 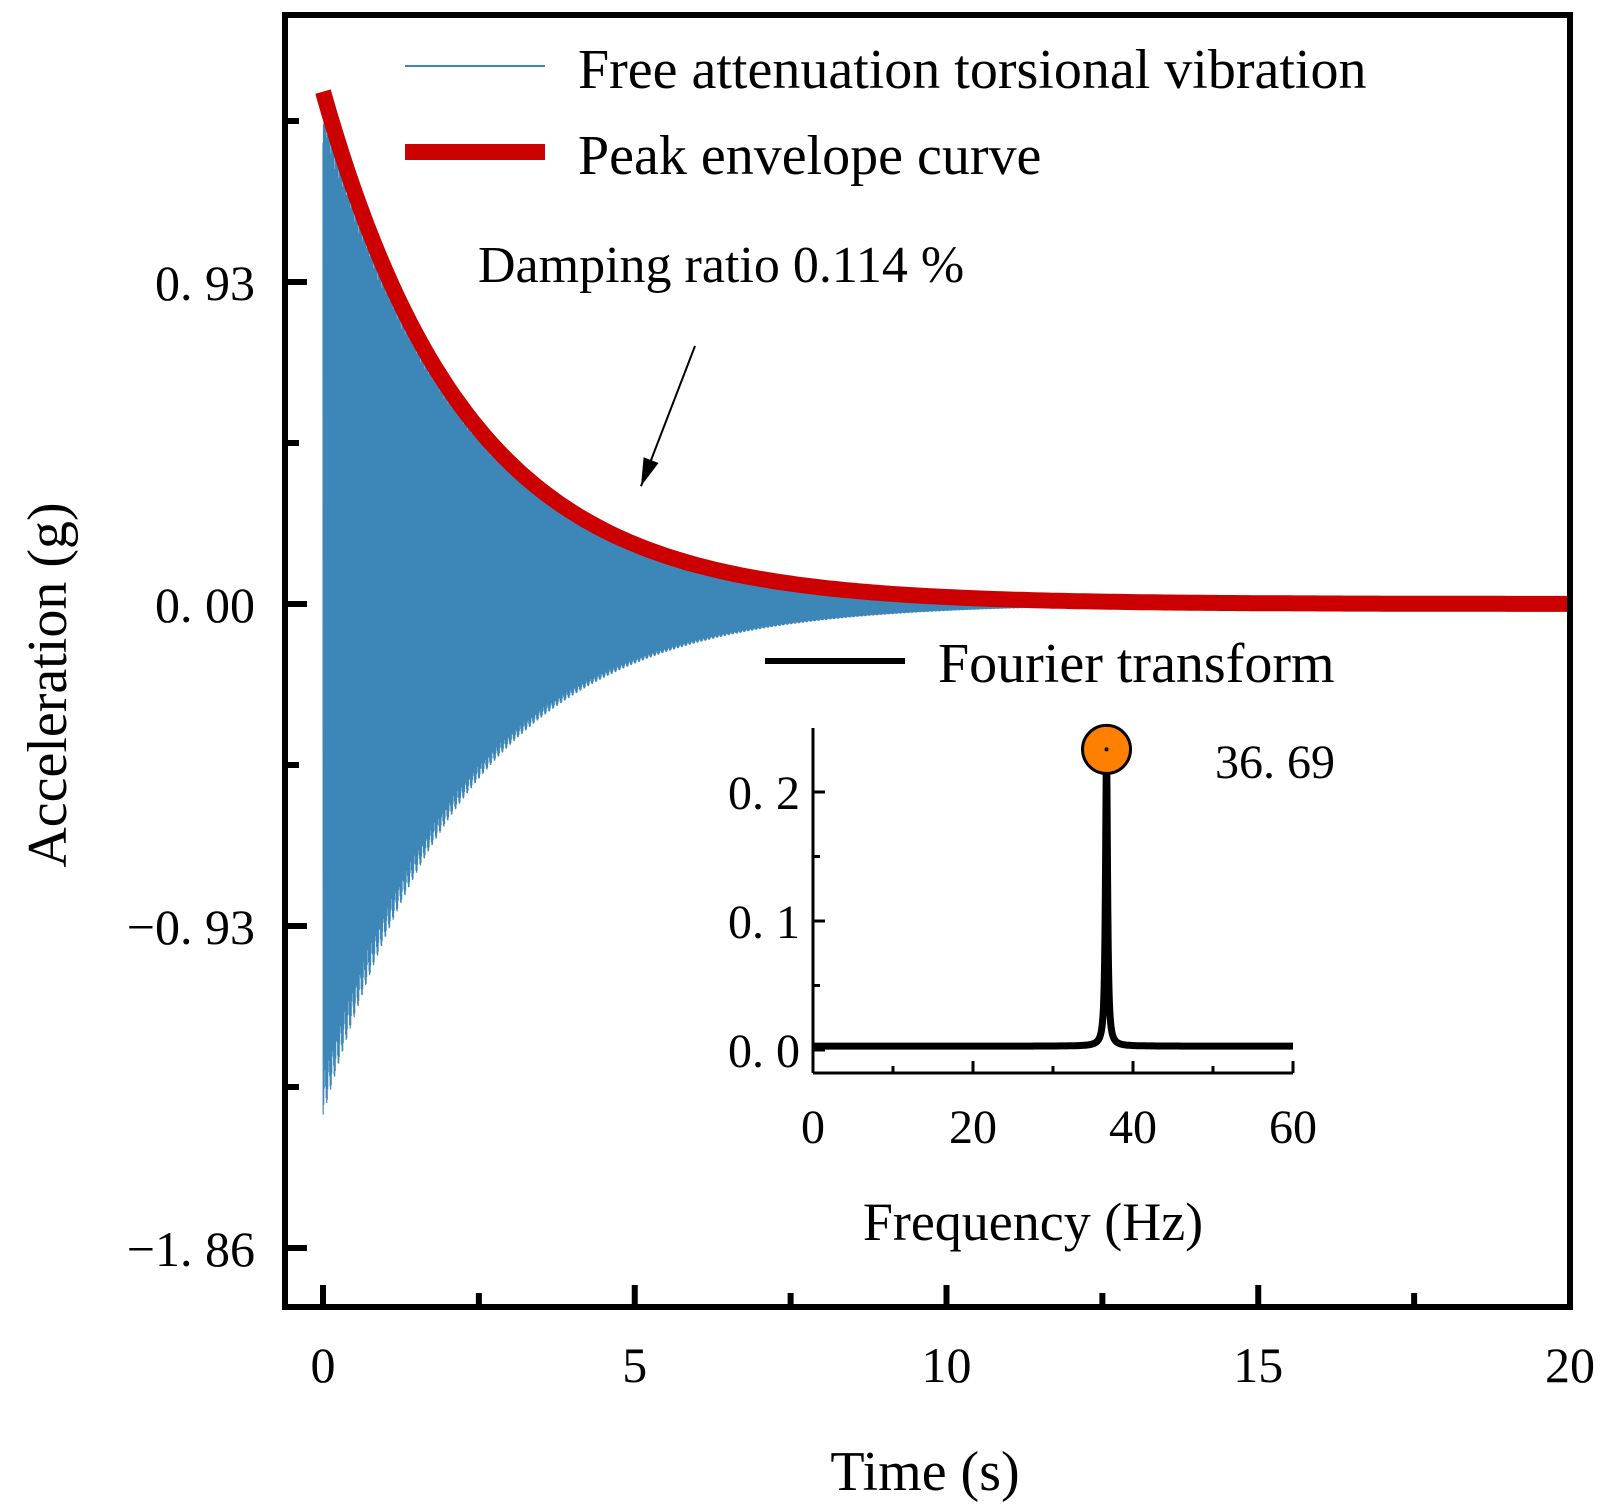 What do you see at coordinates (323, 1365) in the screenshot?
I see `x-tick-label-0: 0` at bounding box center [323, 1365].